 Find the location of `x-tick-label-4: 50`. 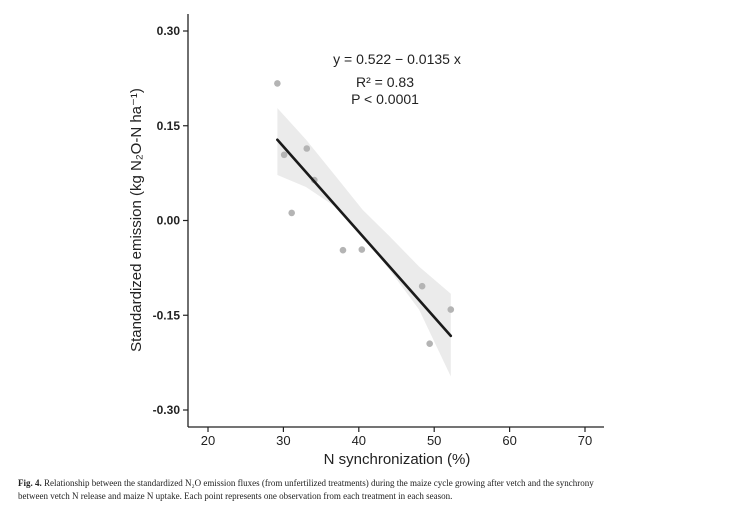

x-tick-label-4: 50 is located at coordinates (434, 440).